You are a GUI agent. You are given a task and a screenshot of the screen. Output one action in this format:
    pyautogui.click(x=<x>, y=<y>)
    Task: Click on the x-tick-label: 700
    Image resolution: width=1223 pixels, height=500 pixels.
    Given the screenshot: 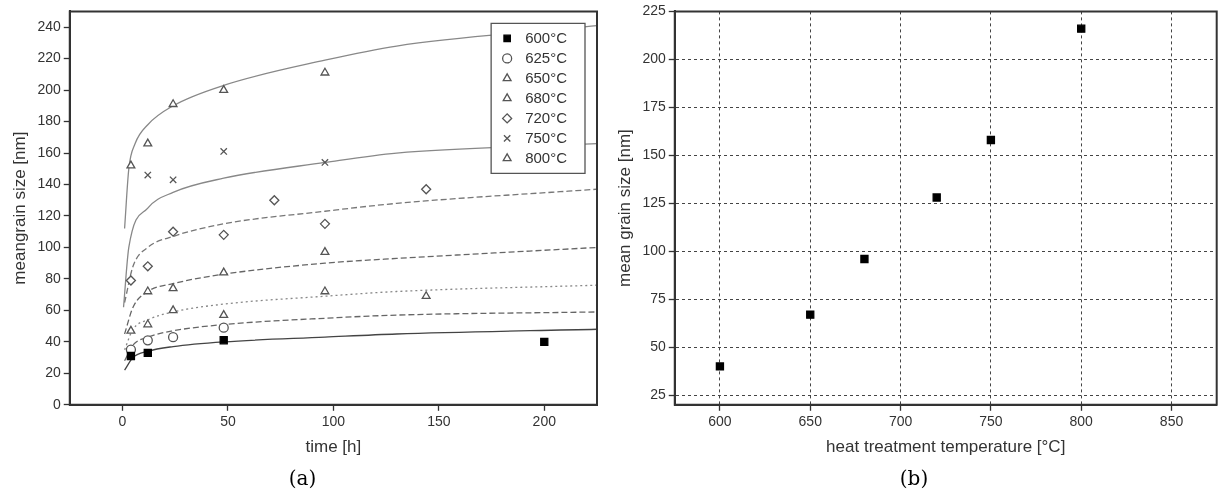 What is the action you would take?
    pyautogui.click(x=900, y=421)
    